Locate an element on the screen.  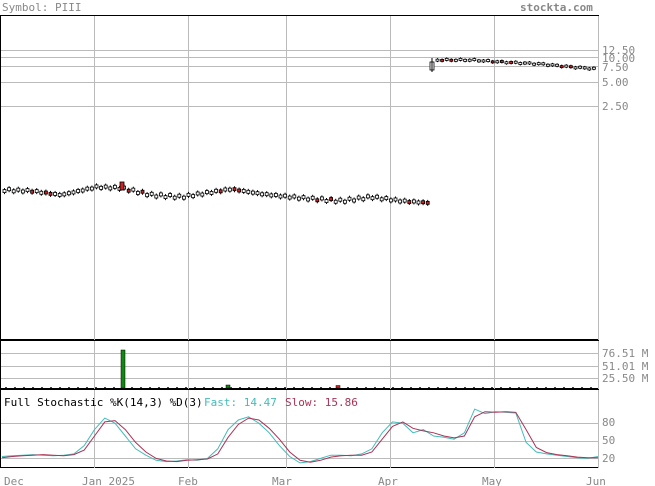
symbol-label: Symbol: PIII is located at coordinates (41, 7).